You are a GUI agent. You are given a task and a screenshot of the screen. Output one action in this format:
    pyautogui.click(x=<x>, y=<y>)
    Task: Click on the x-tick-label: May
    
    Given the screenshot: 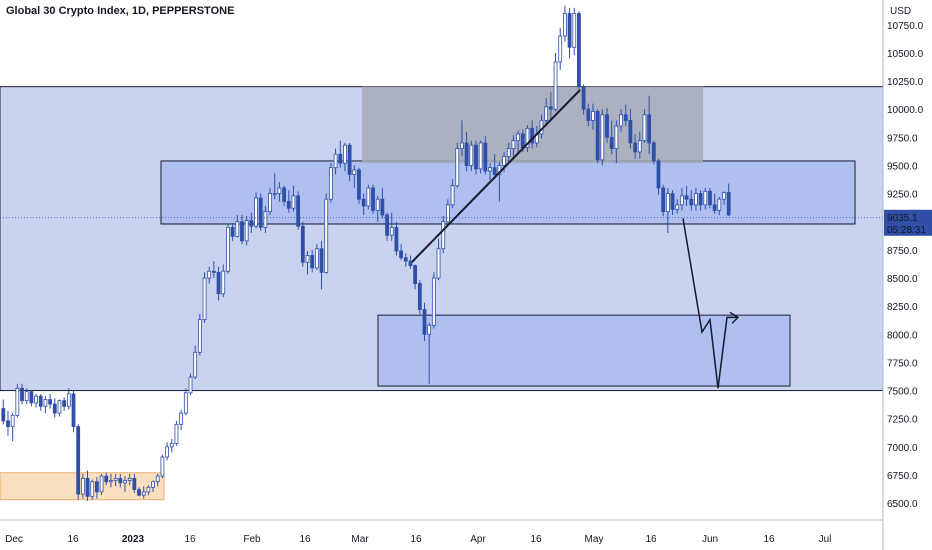 What is the action you would take?
    pyautogui.click(x=594, y=539)
    